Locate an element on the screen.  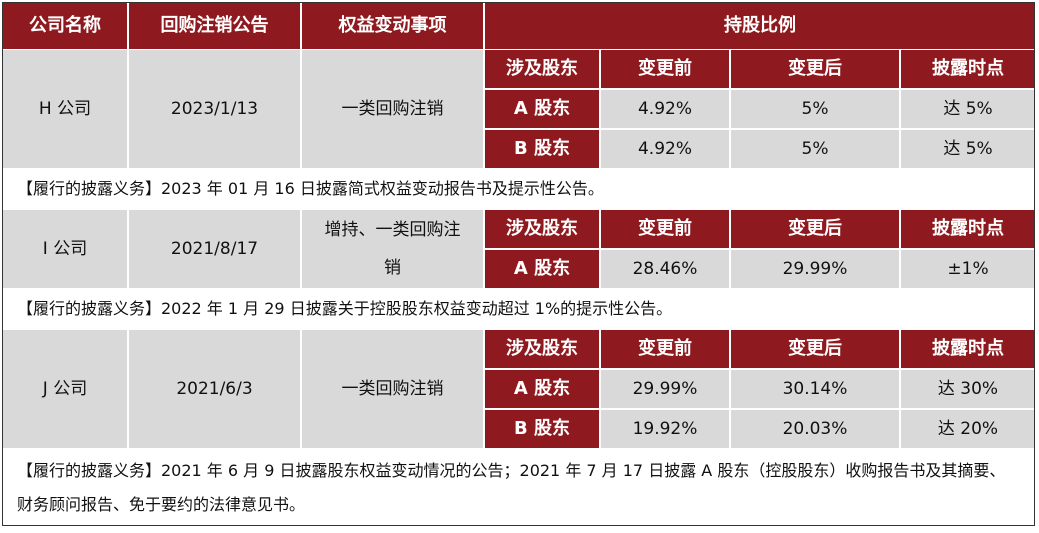
ratio-before: 29.99% is located at coordinates (665, 389).